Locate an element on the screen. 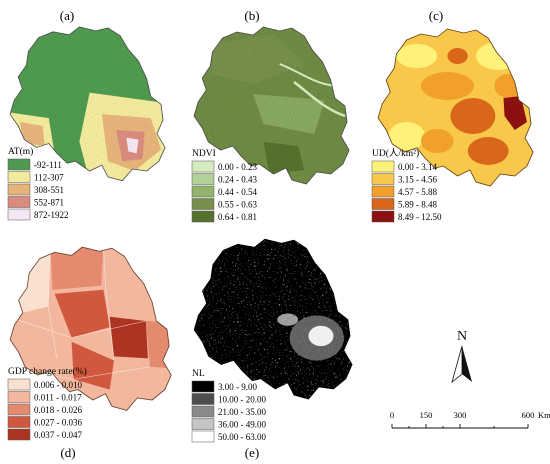 The height and width of the screenshot is (464, 550). legend-item-label: 21.00 - 35.00 is located at coordinates (242, 412).